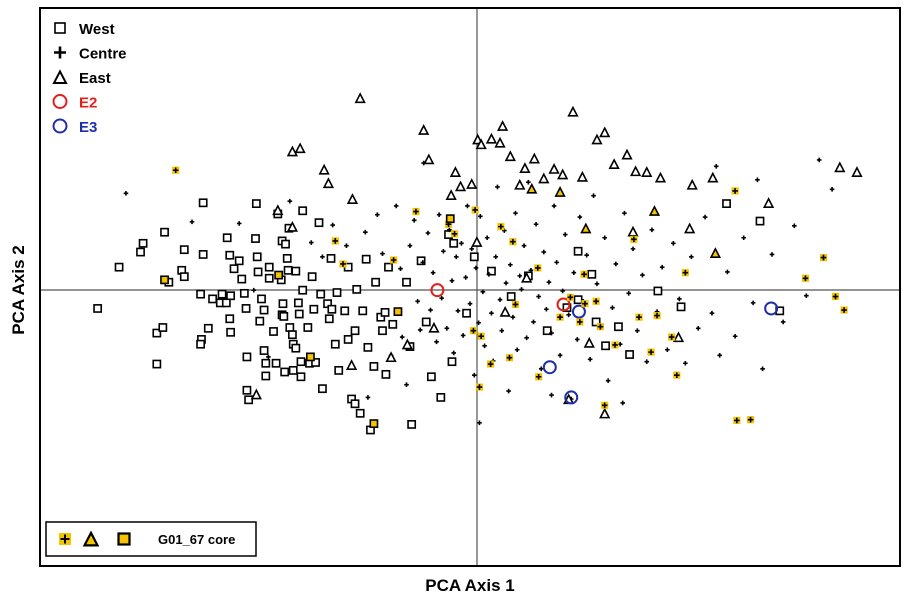  What do you see at coordinates (469, 585) in the screenshot?
I see `x-axis-label: PCA Axis 1` at bounding box center [469, 585].